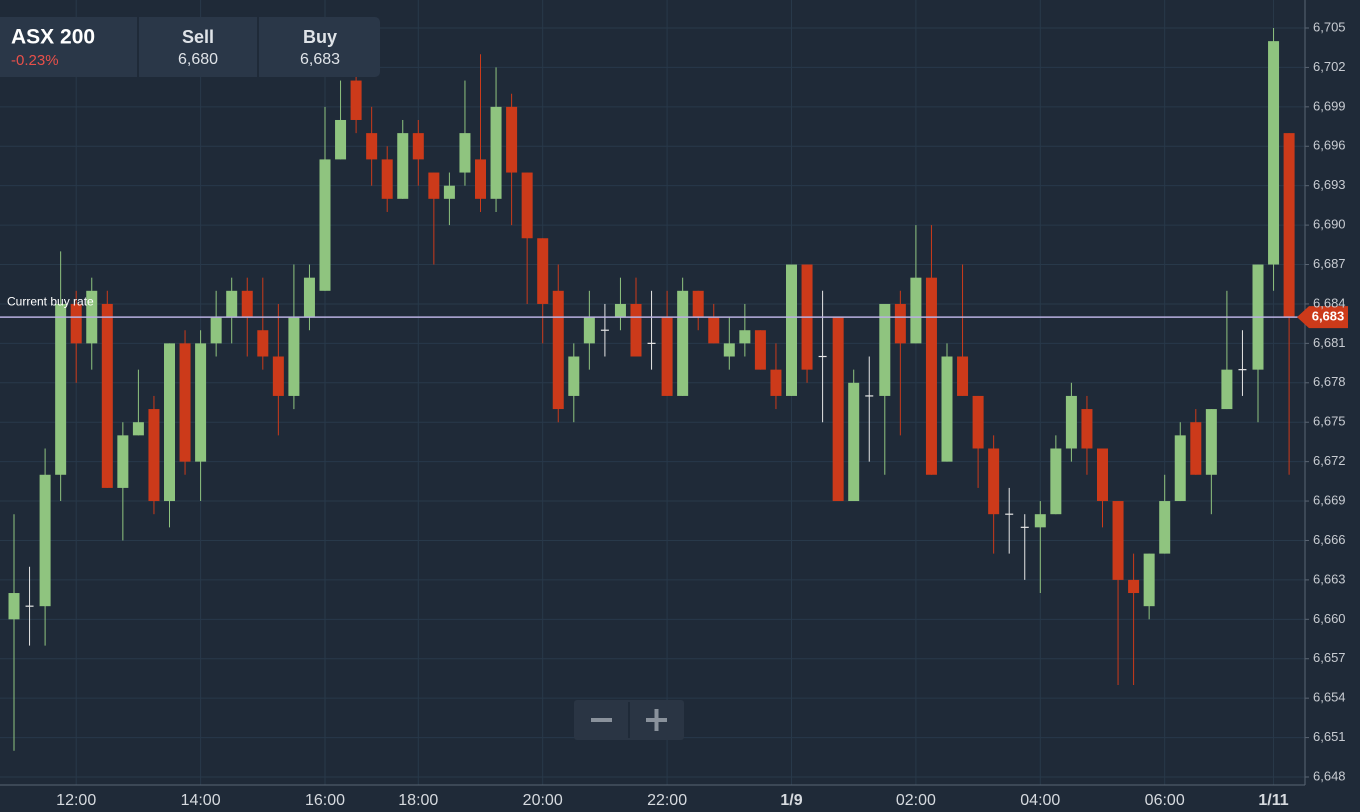  What do you see at coordinates (1329, 539) in the screenshot?
I see `y-tick-label: 6,666` at bounding box center [1329, 539].